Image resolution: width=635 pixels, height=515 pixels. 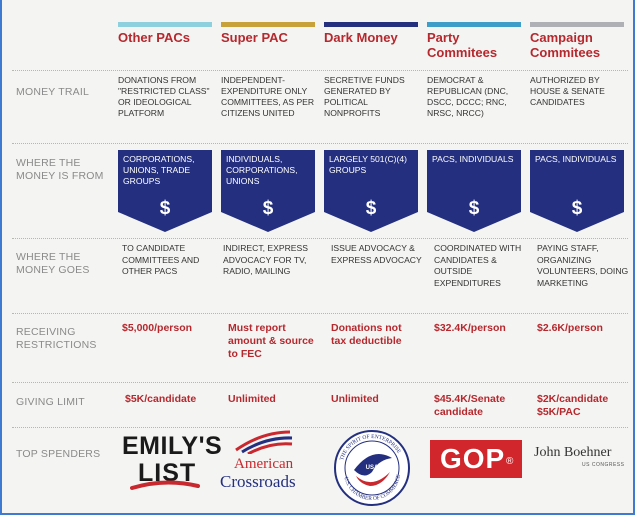 I want to click on row-label-money-trail: MONEY TRAIL, so click(x=52, y=92).